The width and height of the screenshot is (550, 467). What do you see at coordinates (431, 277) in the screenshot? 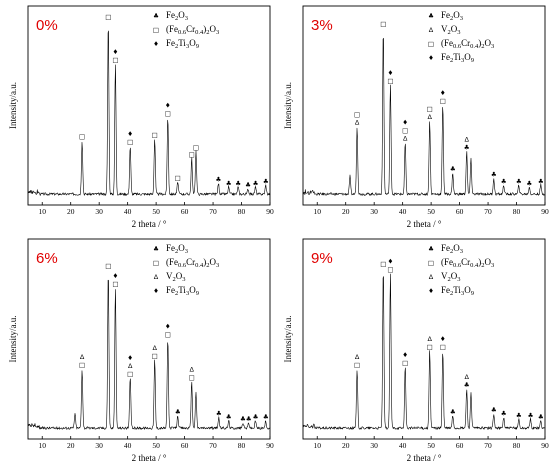
I see `legend-marker-triangle: Δ` at bounding box center [431, 277].